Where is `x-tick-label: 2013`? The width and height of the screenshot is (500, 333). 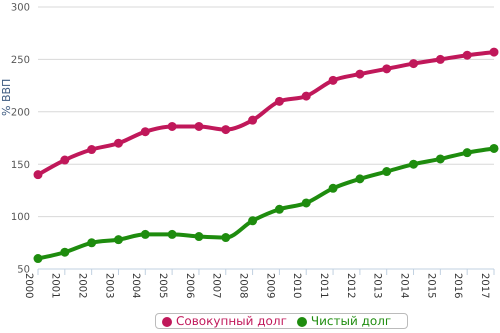
x-tick-label: 2013 is located at coordinates (377, 285).